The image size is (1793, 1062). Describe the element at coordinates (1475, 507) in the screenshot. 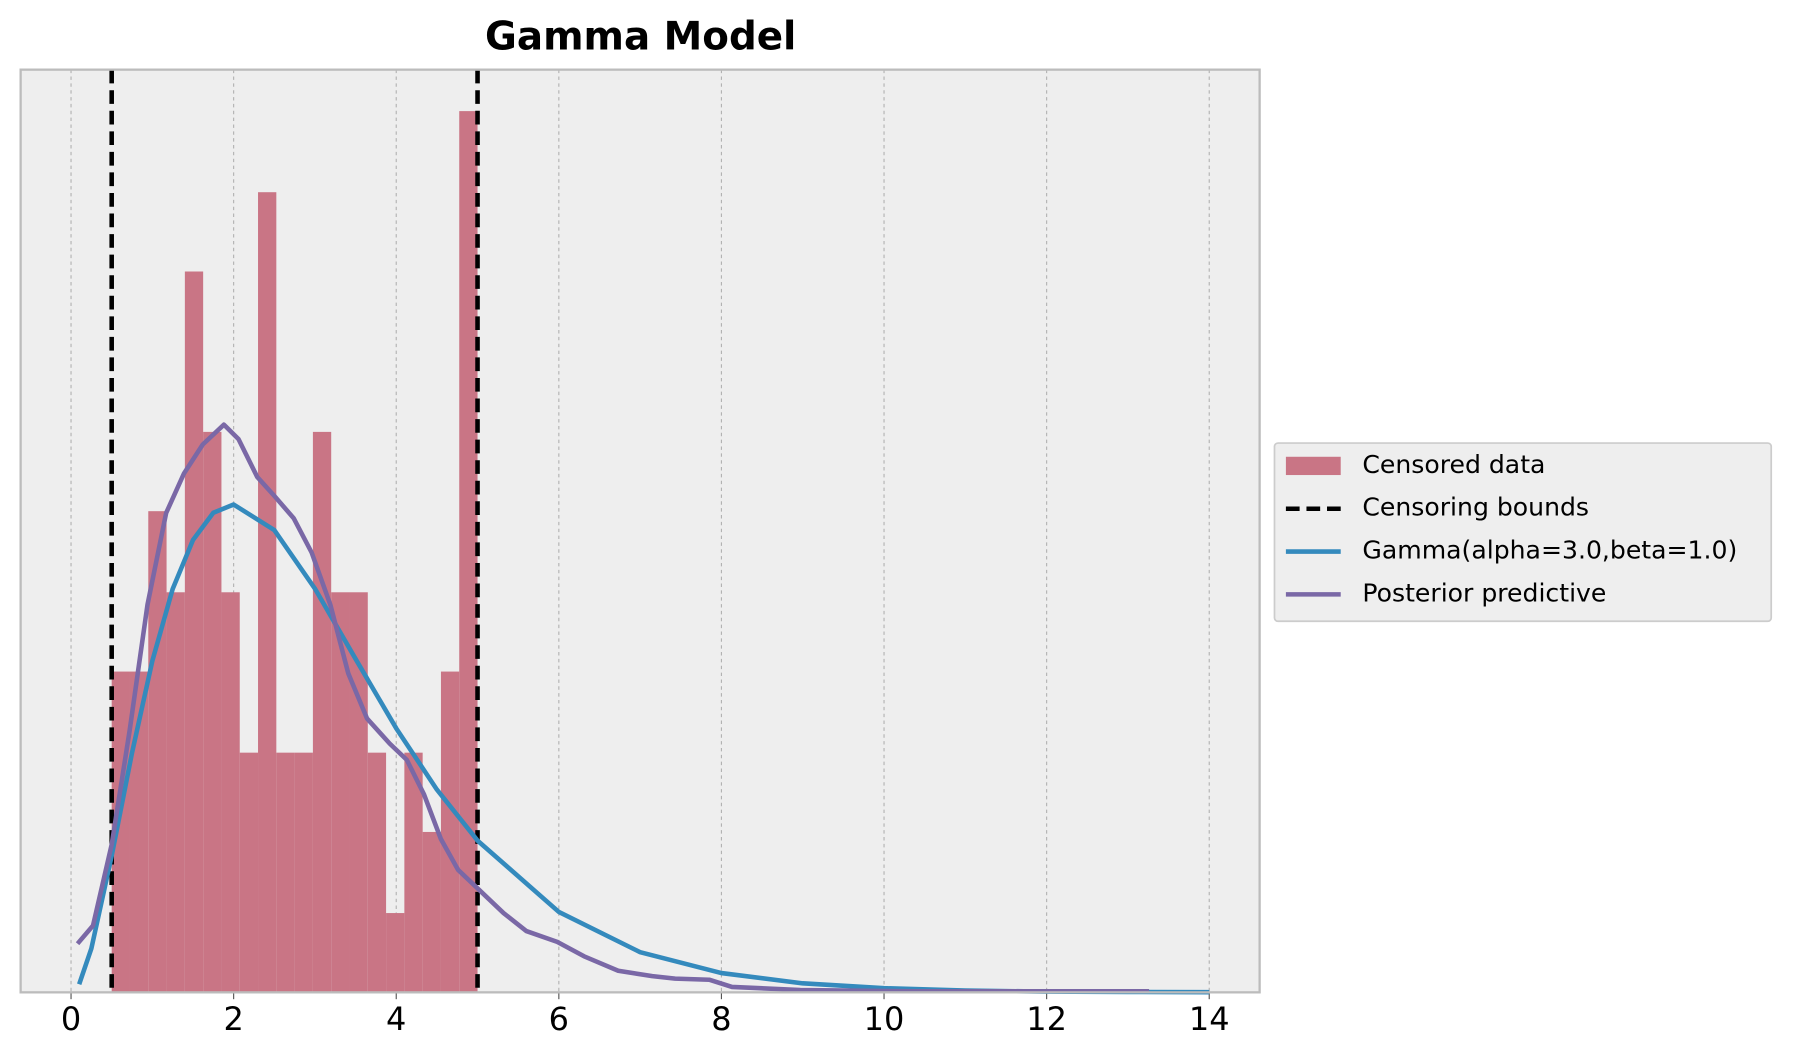

I see `legend-label: Censoring bounds` at that location.